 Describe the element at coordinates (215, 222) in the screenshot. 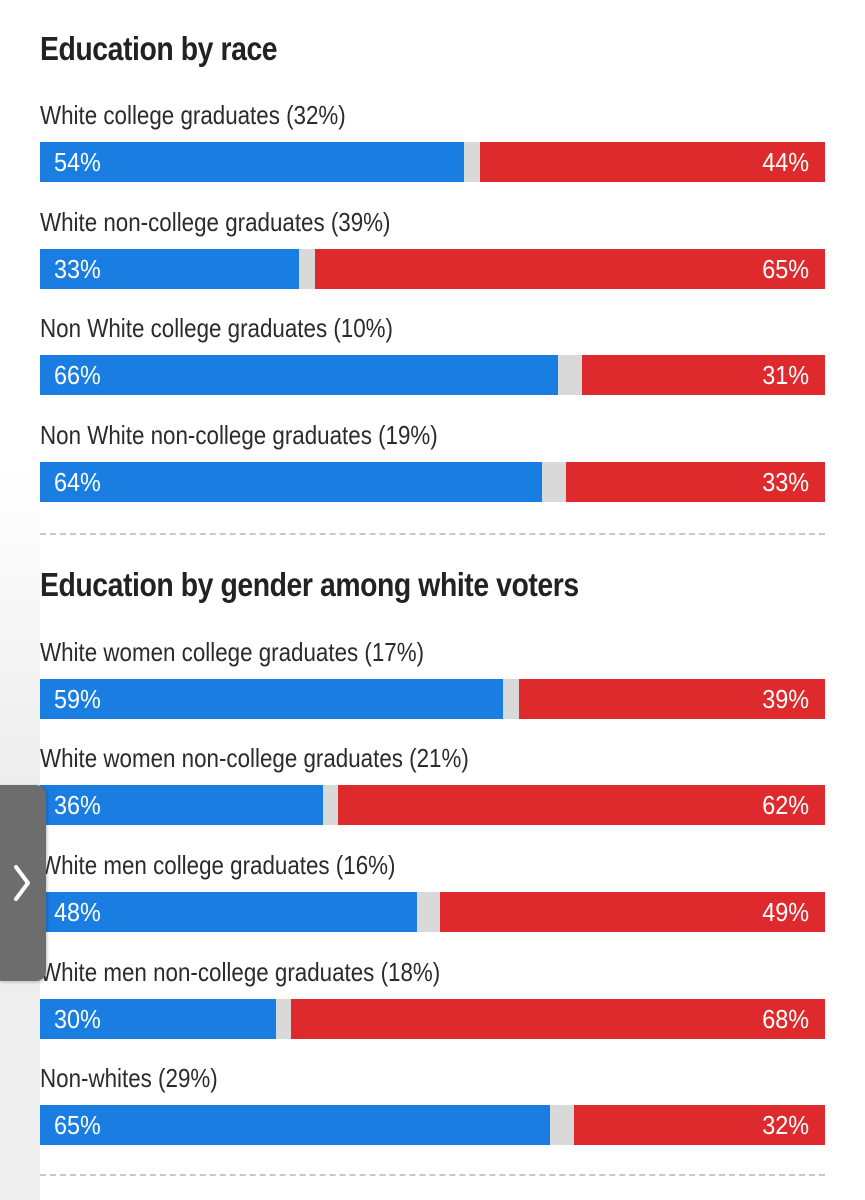

I see `row-label: White non-college graduates (39%)` at that location.